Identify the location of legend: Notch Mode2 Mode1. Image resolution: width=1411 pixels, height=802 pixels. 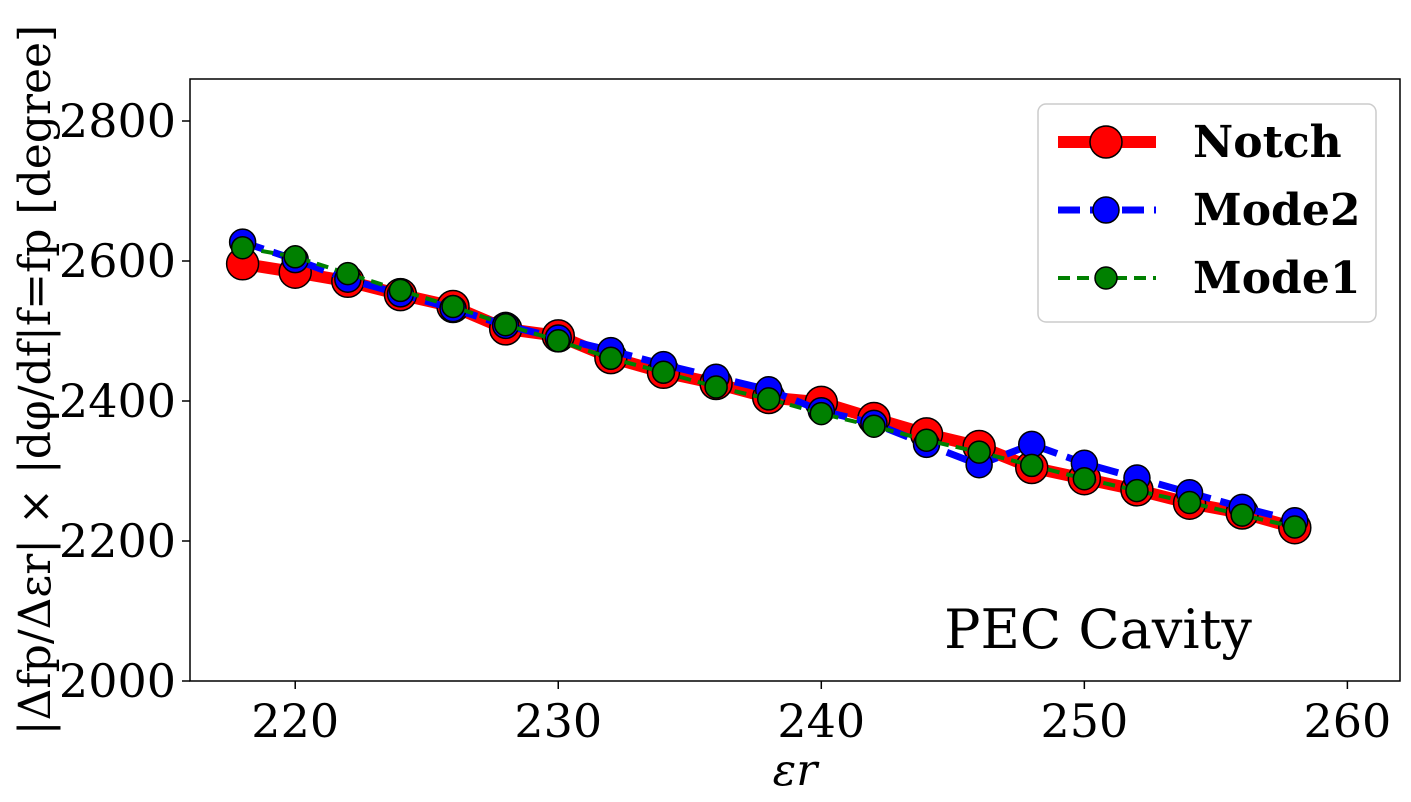
(1207, 213).